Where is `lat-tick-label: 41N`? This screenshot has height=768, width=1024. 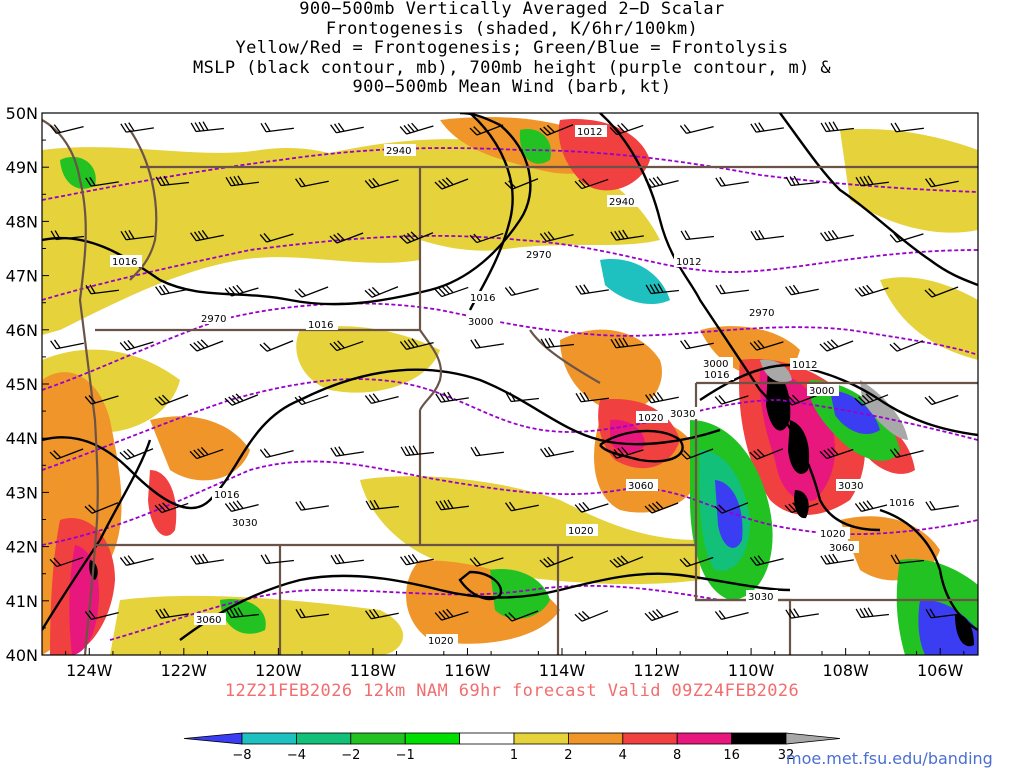
lat-tick-label: 41N is located at coordinates (22, 601).